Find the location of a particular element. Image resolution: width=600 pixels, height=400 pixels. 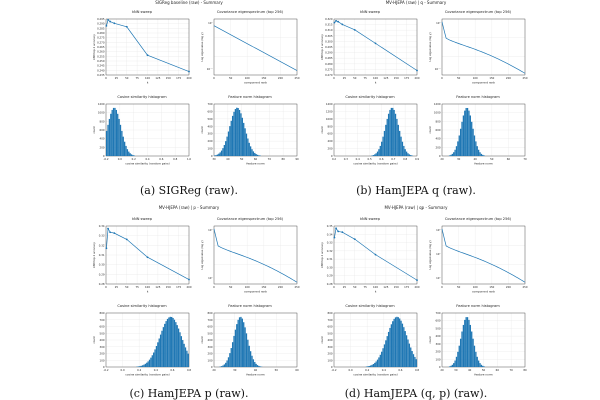

x-tick-label: 75 is located at coordinates (365, 287).